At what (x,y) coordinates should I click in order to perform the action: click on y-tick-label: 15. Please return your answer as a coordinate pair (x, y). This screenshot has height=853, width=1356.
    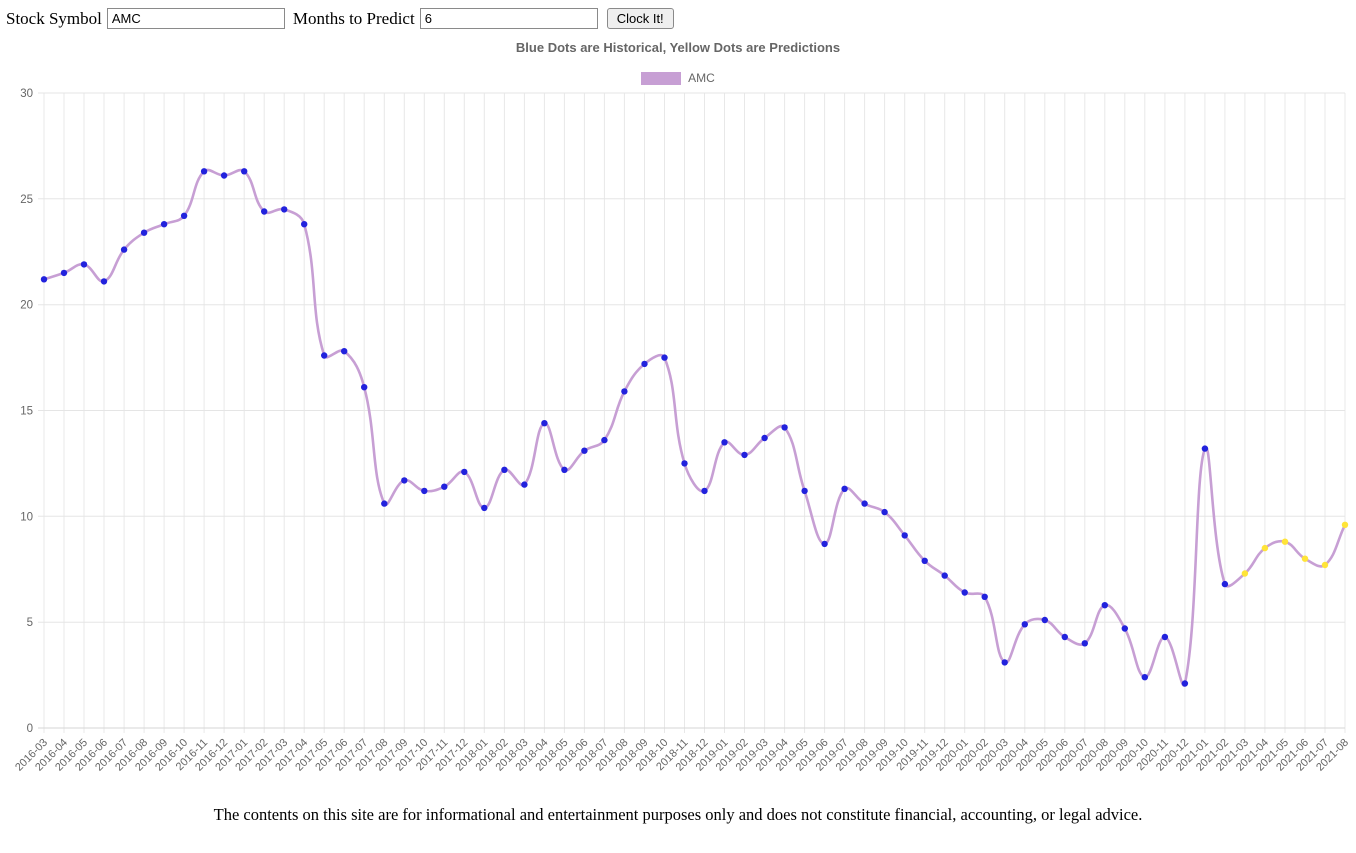
    Looking at the image, I should click on (26, 412).